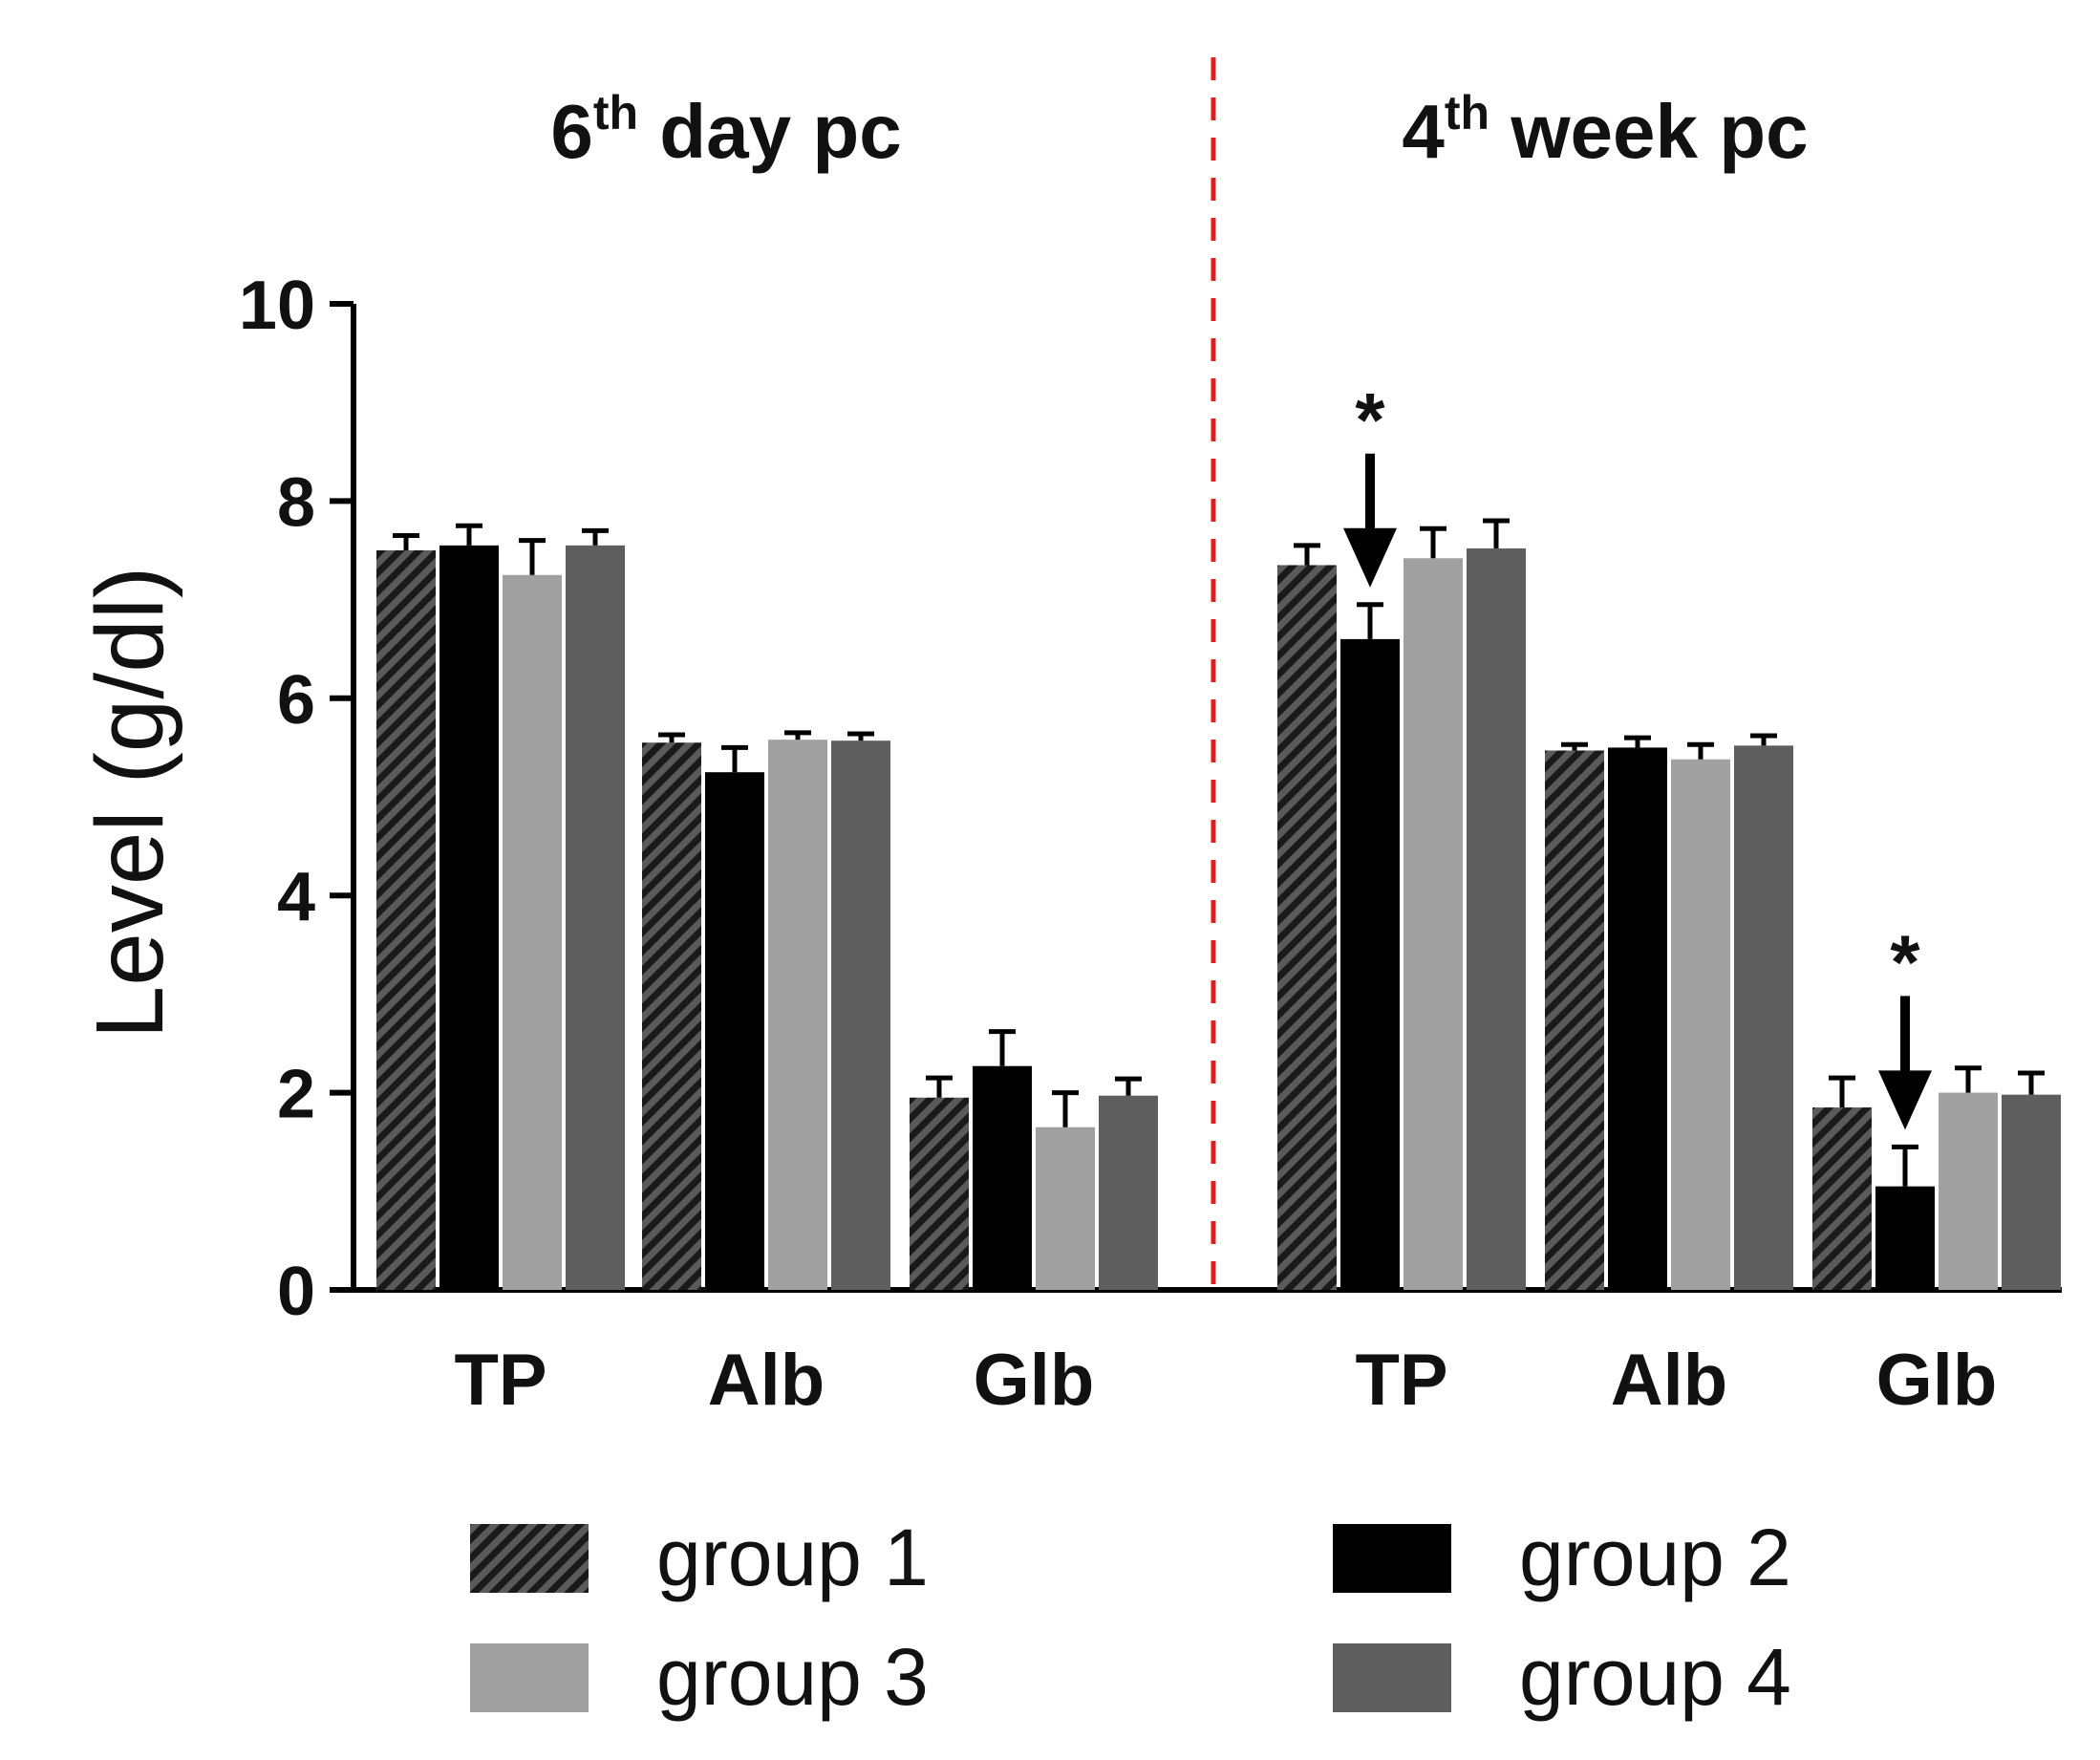 The image size is (2100, 1760). I want to click on y-tick-label: 0, so click(296, 1292).